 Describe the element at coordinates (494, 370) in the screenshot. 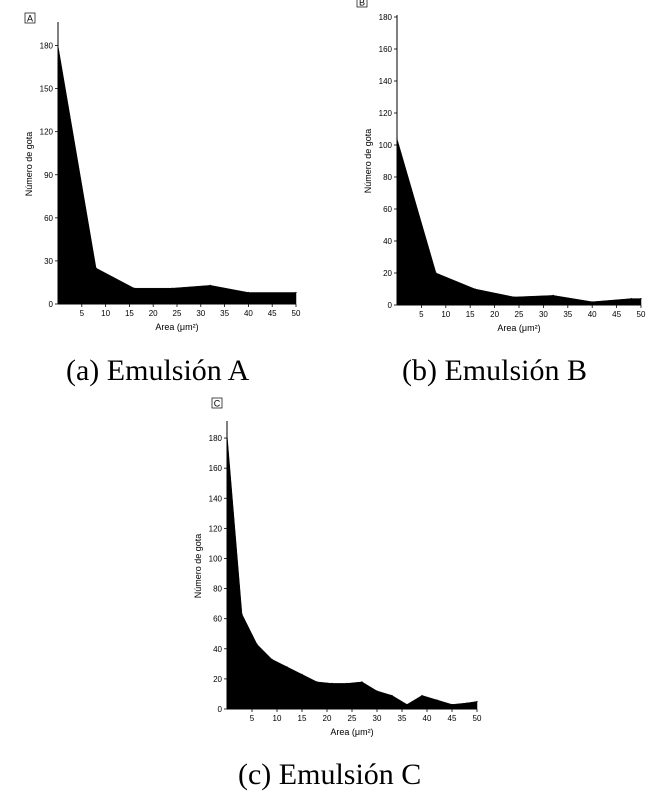

I see `caption-b: (b) Emulsión B` at that location.